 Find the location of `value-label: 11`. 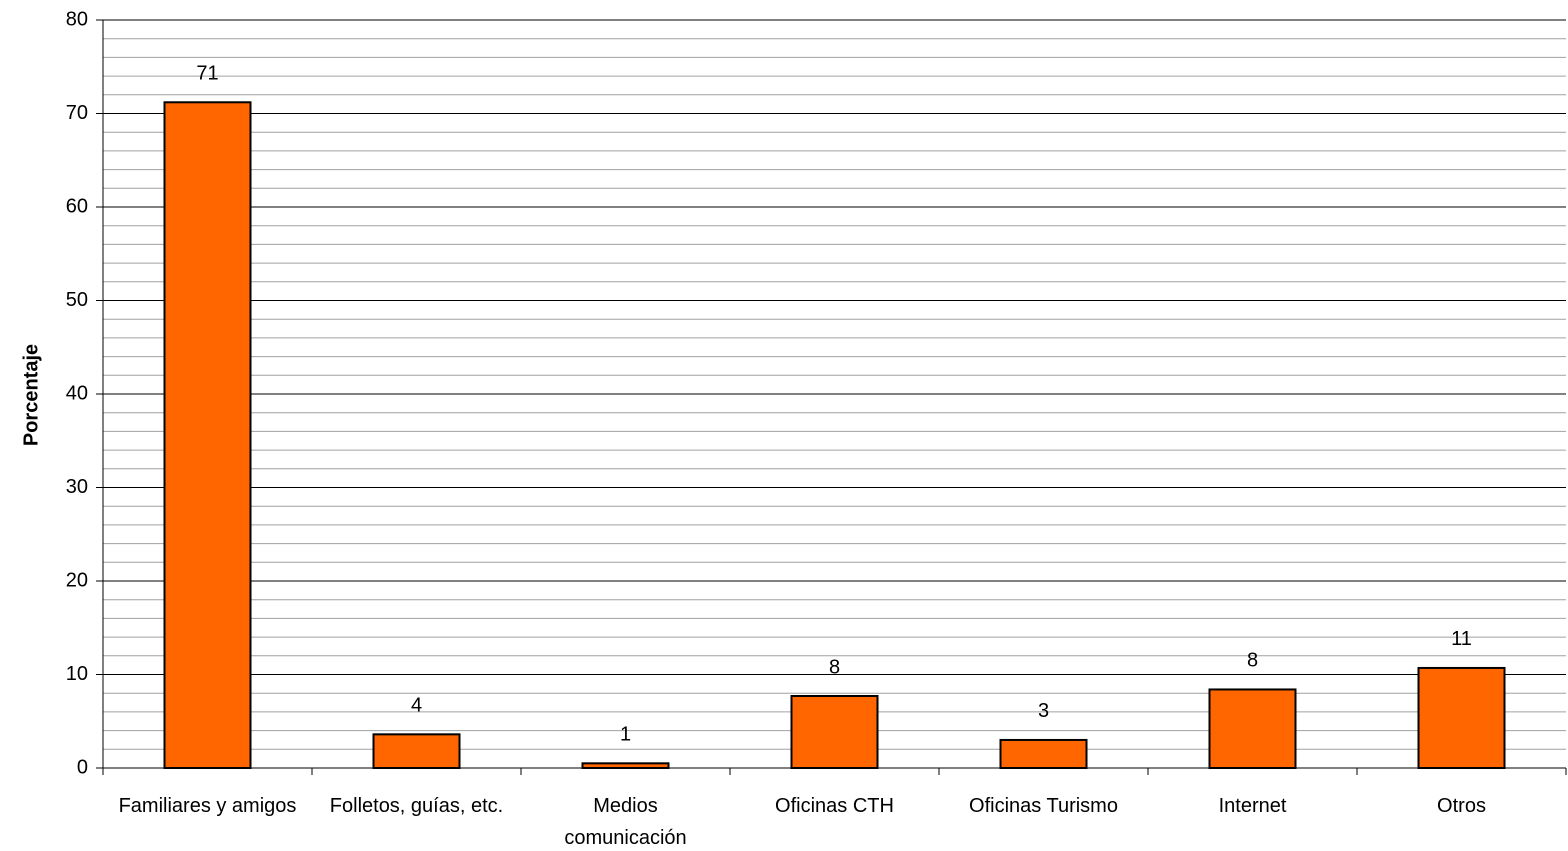

value-label: 11 is located at coordinates (1461, 639).